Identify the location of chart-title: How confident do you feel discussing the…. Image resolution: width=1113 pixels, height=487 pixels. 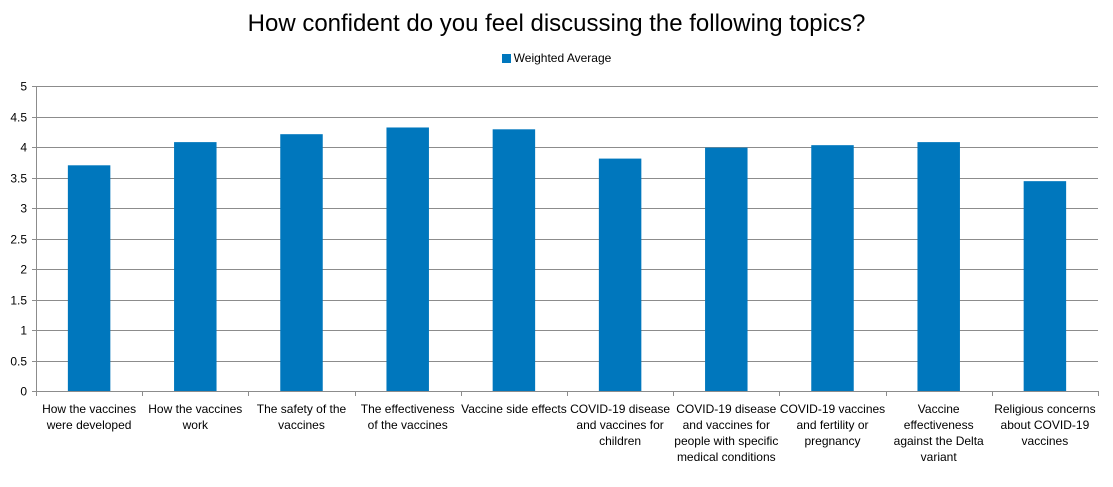
(556, 23).